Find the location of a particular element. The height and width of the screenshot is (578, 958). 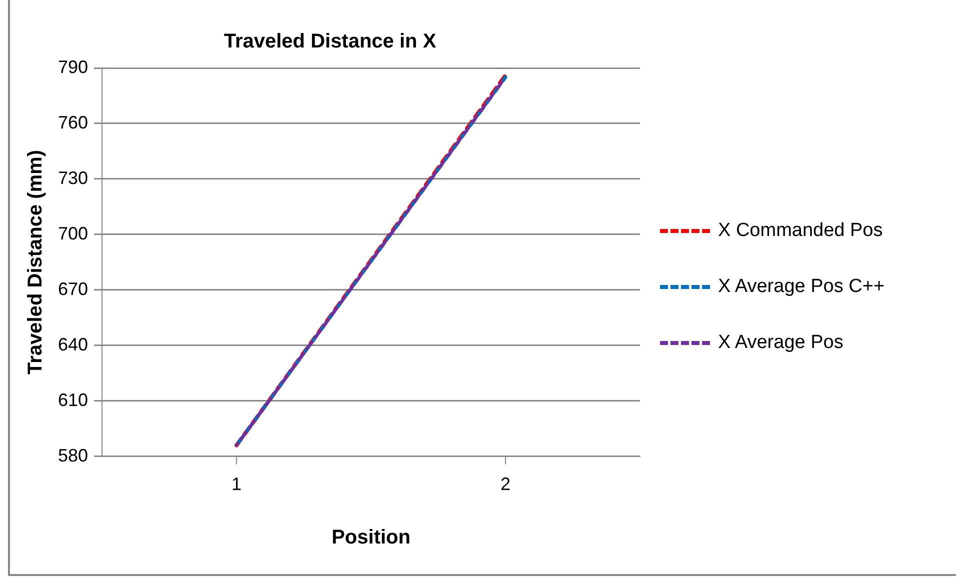

y-tick-label: 760 is located at coordinates (73, 122).